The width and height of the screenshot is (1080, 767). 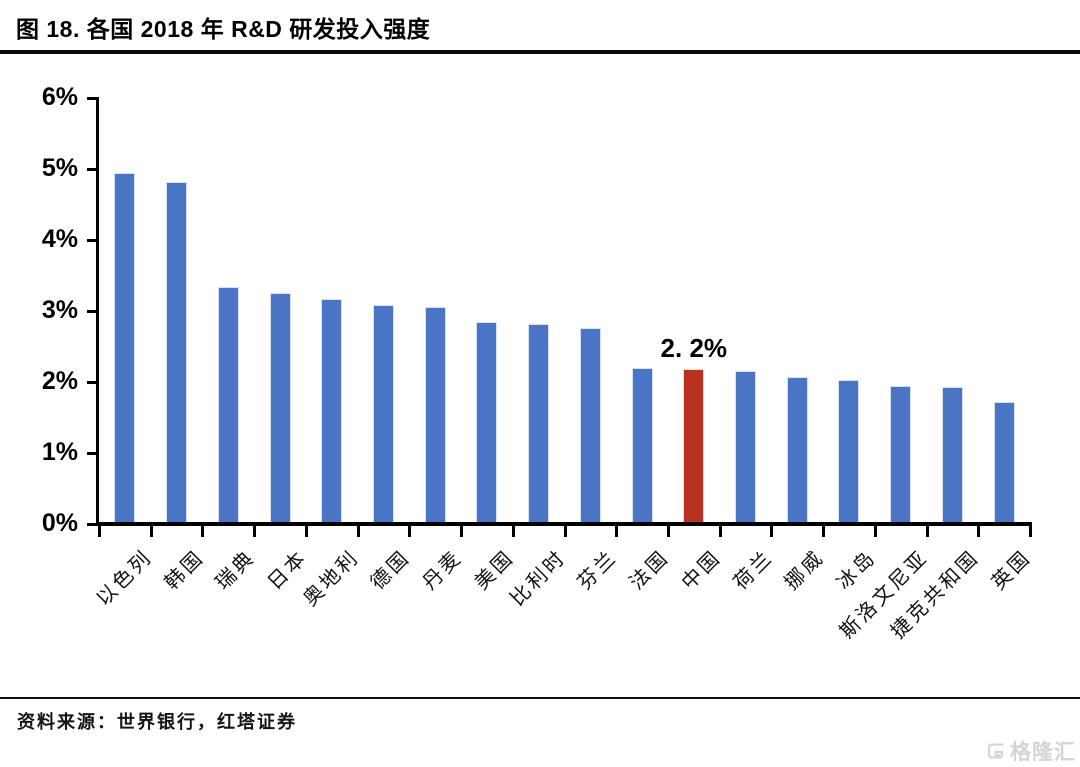 I want to click on y-tick-label: 4%, so click(x=59, y=239).